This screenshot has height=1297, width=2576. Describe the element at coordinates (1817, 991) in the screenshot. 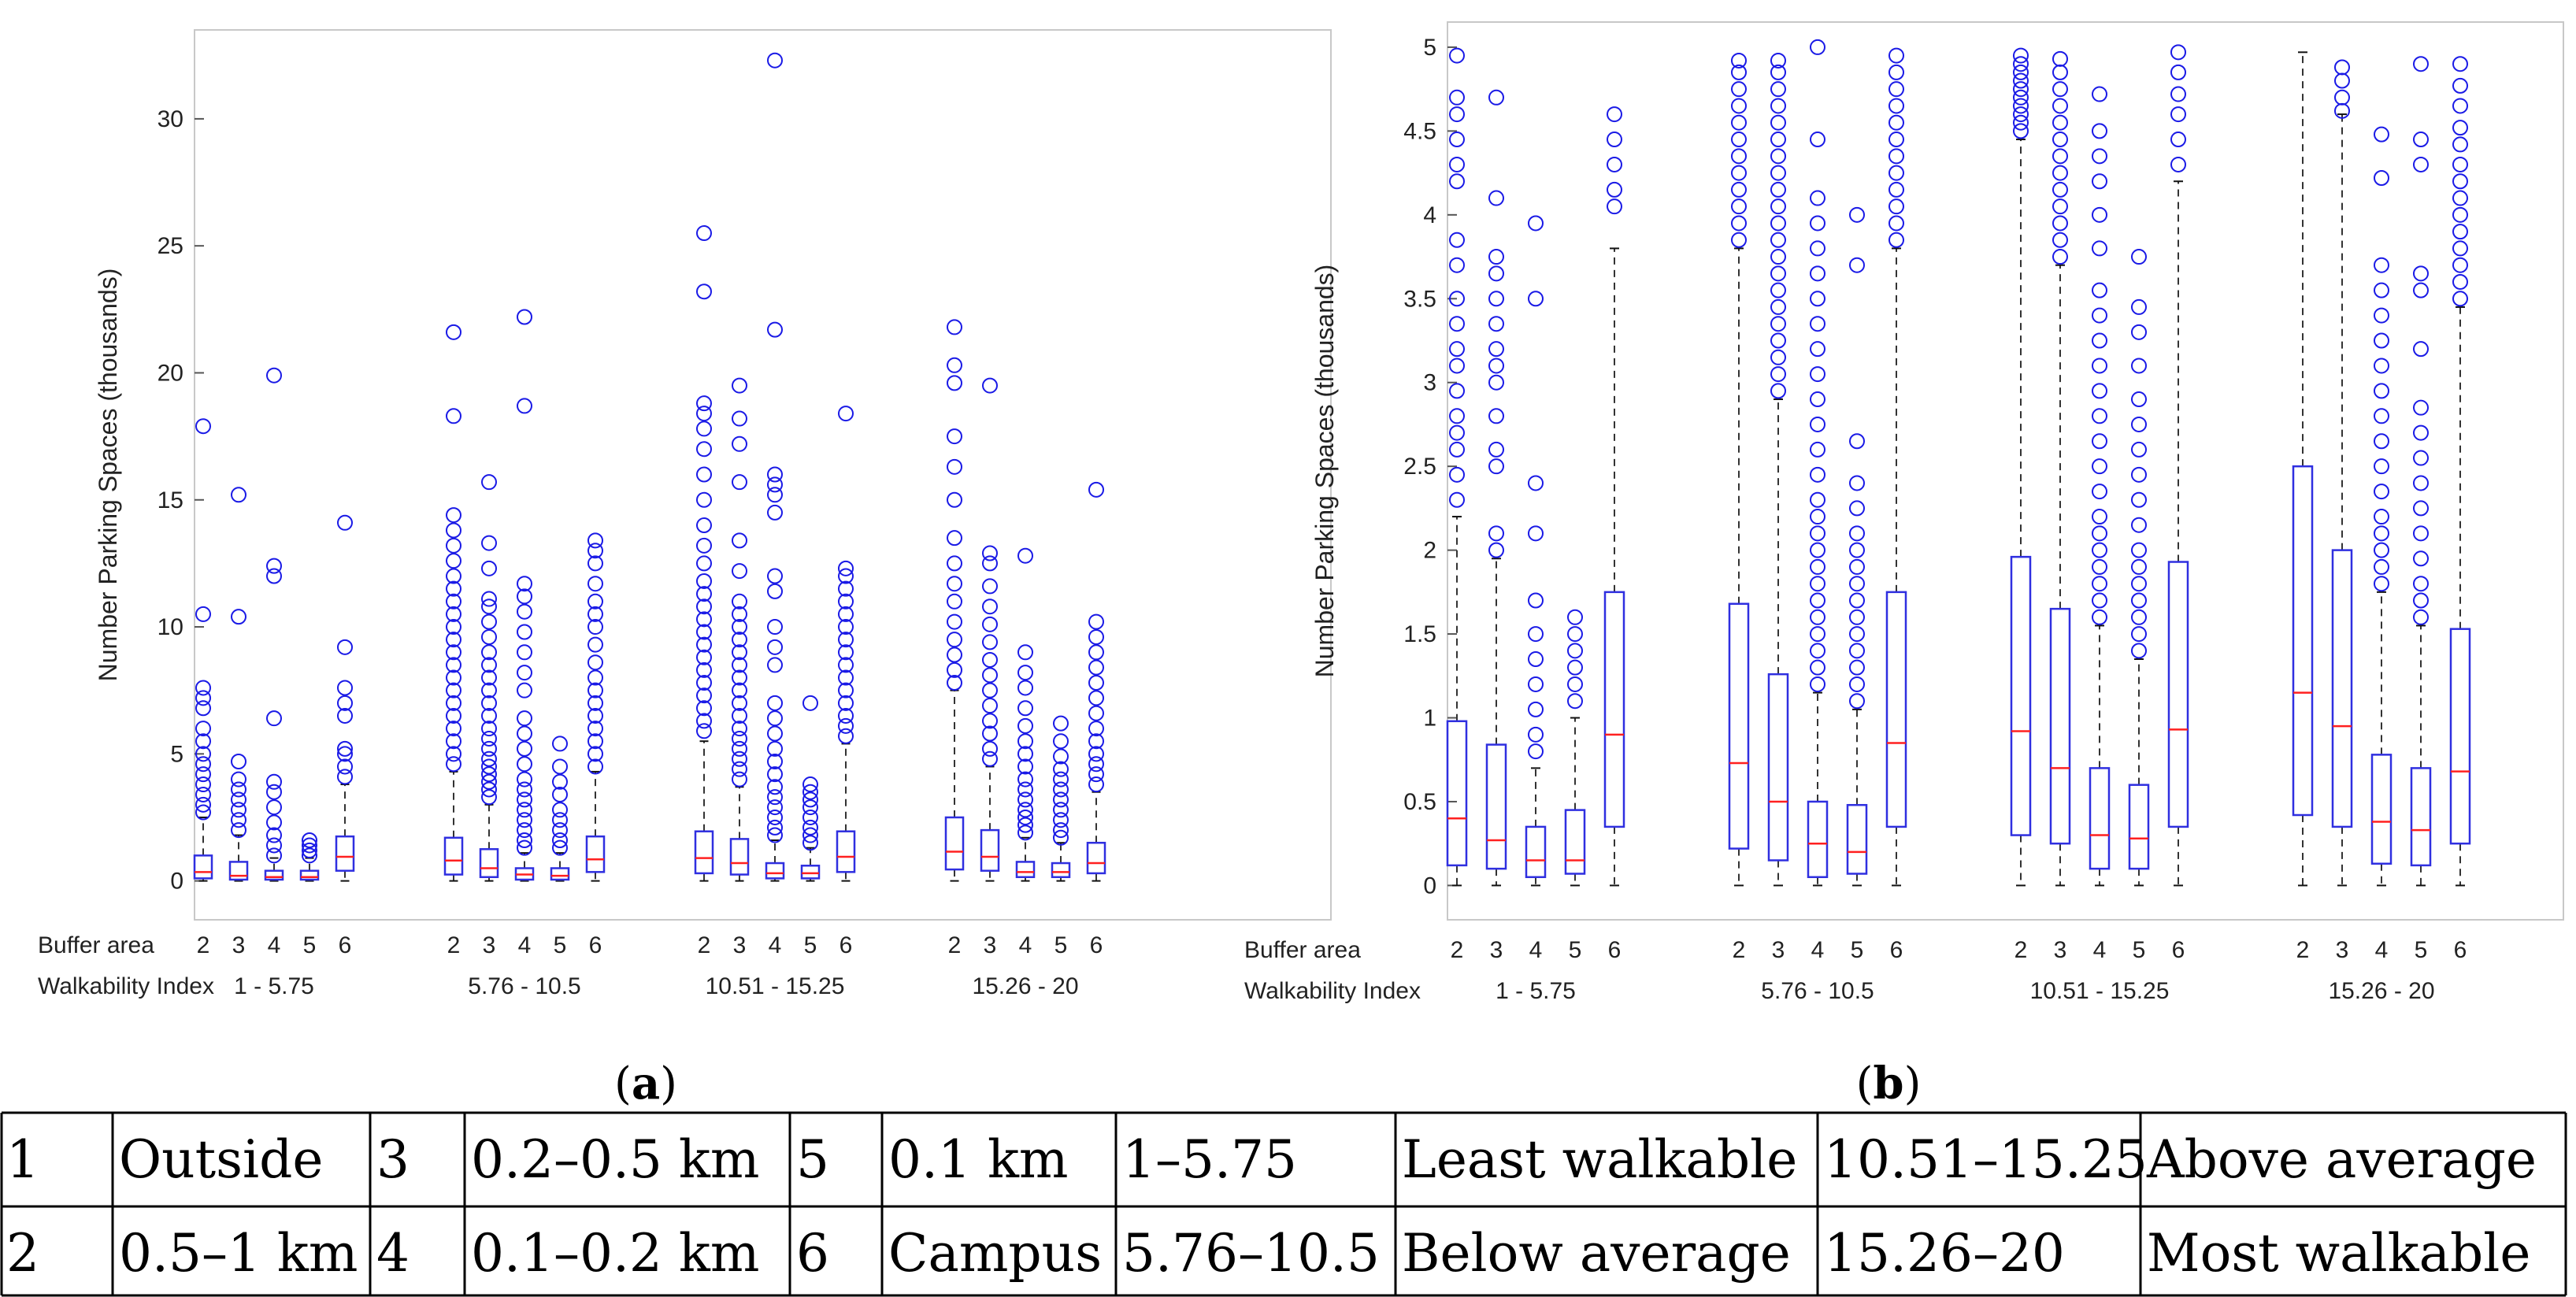

I see `walkability-group-label: 5.76 - 10.5` at that location.